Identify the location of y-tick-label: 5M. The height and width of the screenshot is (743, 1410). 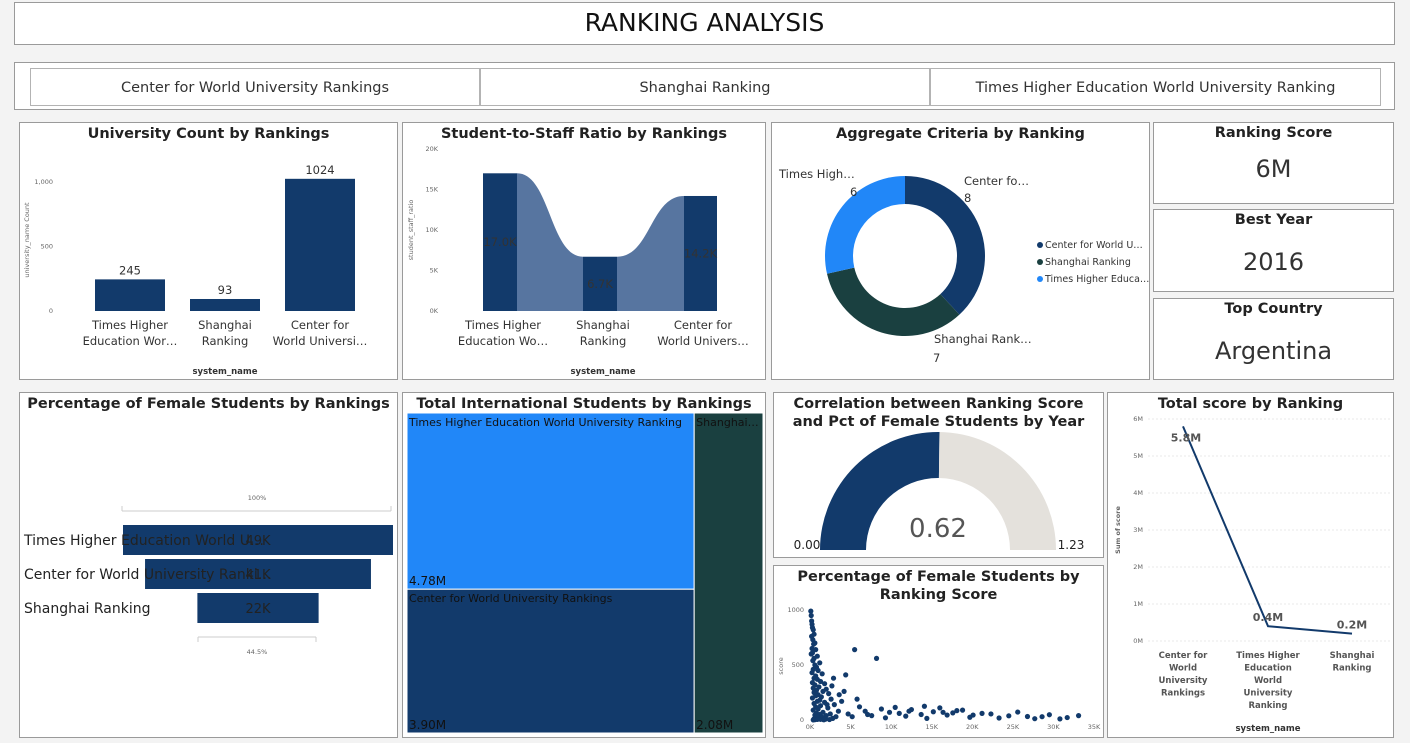
(1138, 456).